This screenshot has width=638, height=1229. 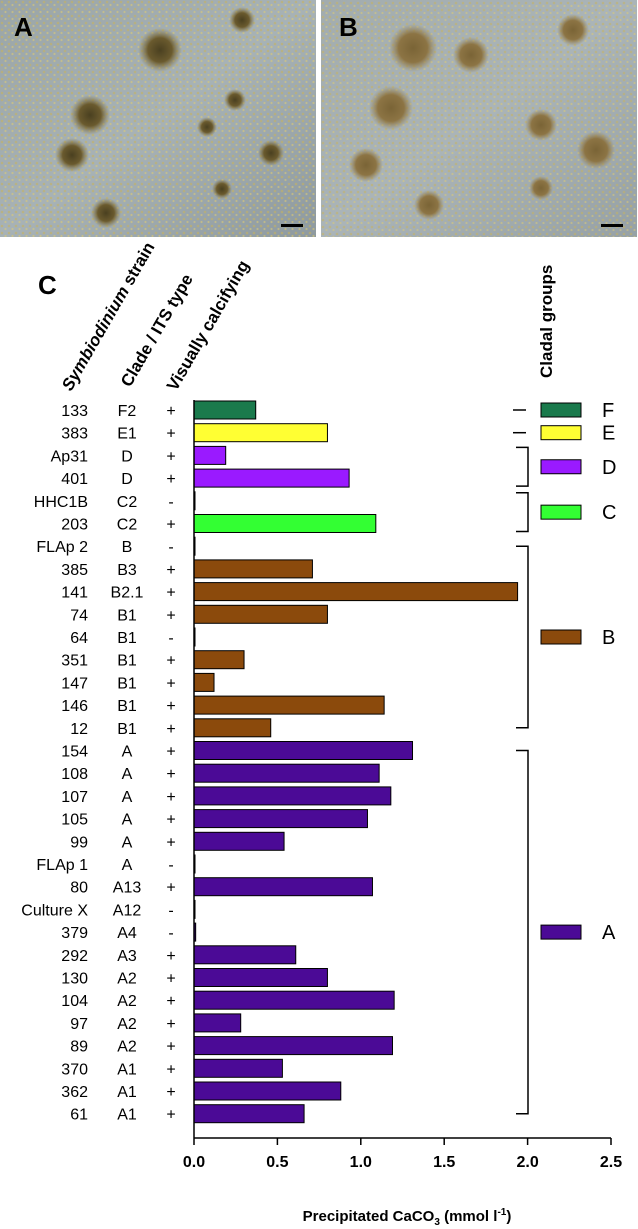 What do you see at coordinates (23, 27) in the screenshot?
I see `panel-a-label: A` at bounding box center [23, 27].